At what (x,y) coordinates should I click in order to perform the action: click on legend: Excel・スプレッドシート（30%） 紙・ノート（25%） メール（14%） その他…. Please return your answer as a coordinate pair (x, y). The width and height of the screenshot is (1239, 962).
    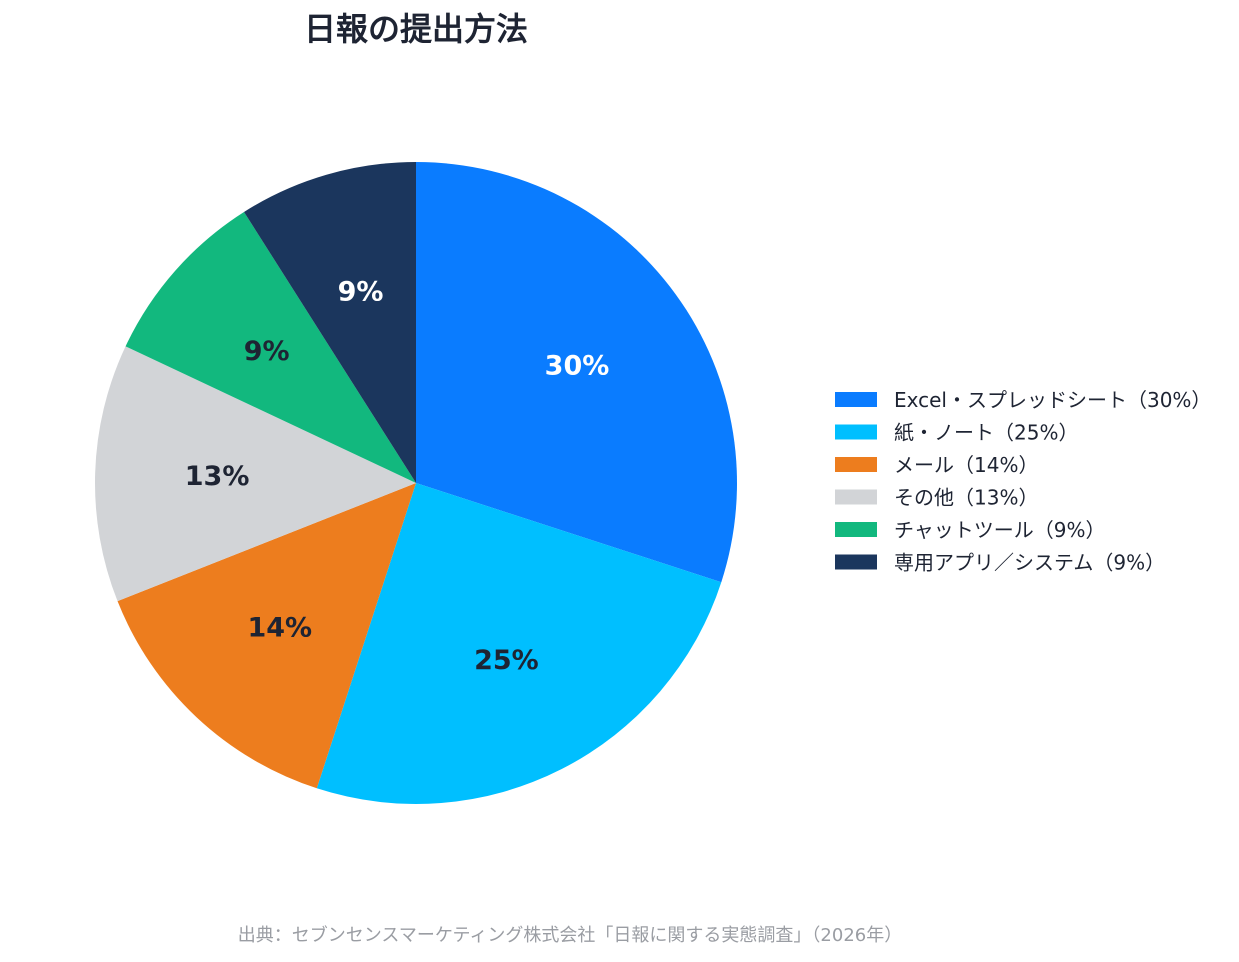
    Looking at the image, I should click on (1023, 481).